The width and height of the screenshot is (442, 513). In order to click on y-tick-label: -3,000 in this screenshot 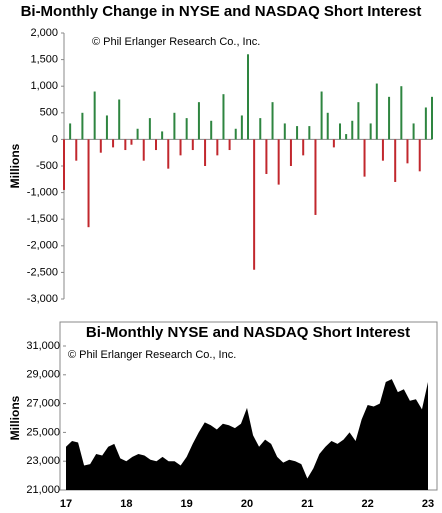, I will do `click(42, 299)`.